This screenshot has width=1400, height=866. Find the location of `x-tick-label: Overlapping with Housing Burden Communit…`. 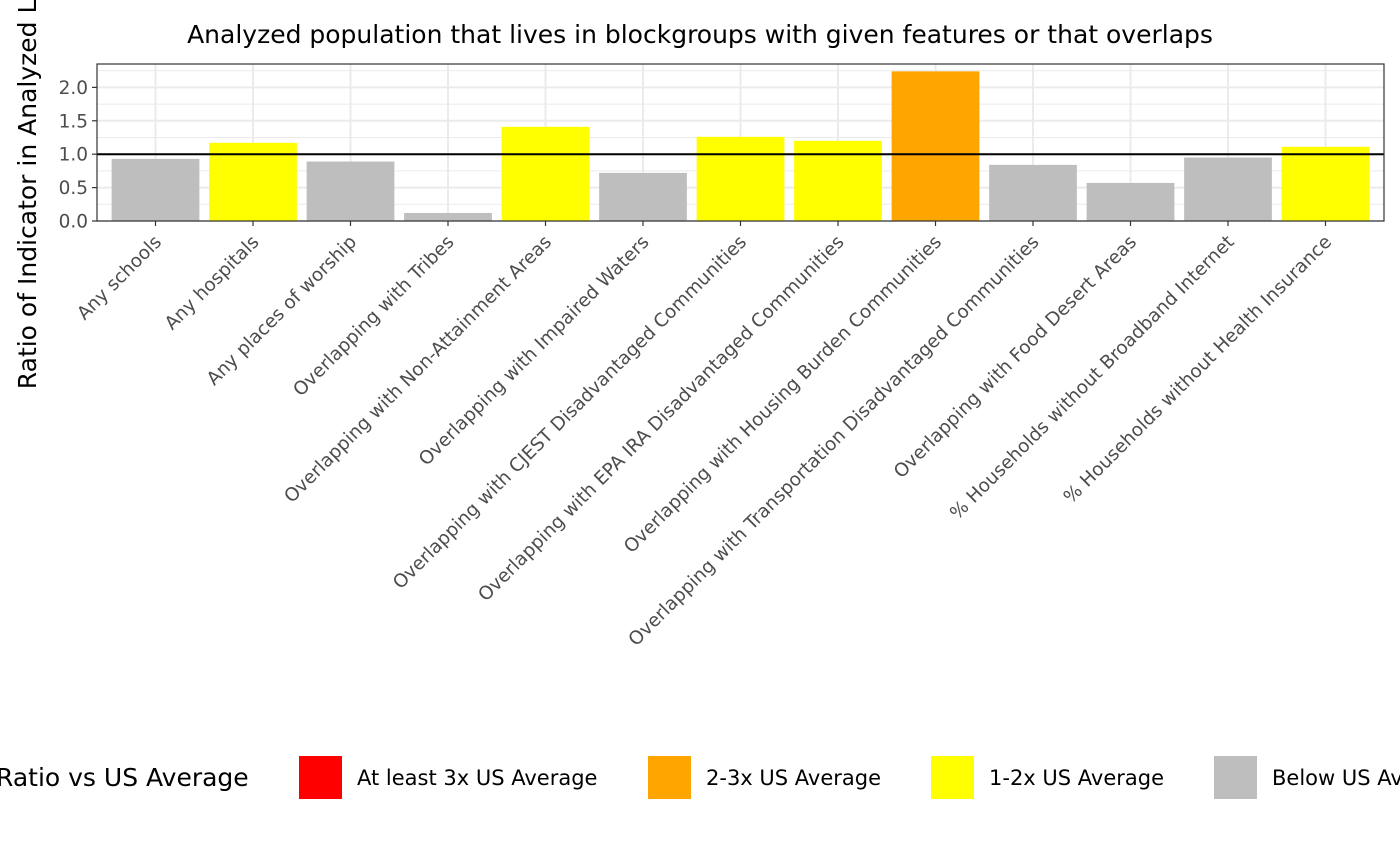

x-tick-label: Overlapping with Housing Burden Communit… is located at coordinates (783, 395).